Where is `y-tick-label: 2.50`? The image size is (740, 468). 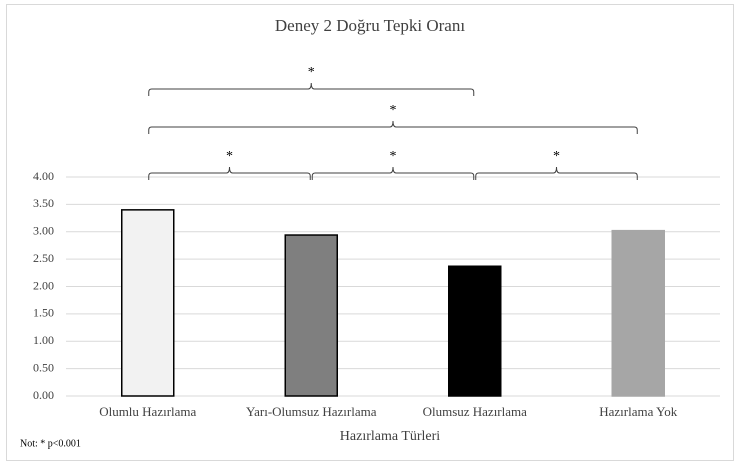 y-tick-label: 2.50 is located at coordinates (43, 258).